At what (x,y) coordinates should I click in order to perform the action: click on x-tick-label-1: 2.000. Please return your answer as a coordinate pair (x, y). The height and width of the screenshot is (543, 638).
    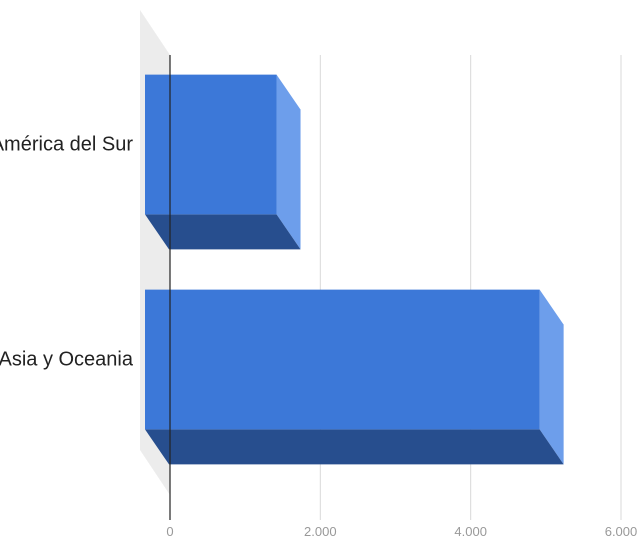
    Looking at the image, I should click on (320, 531).